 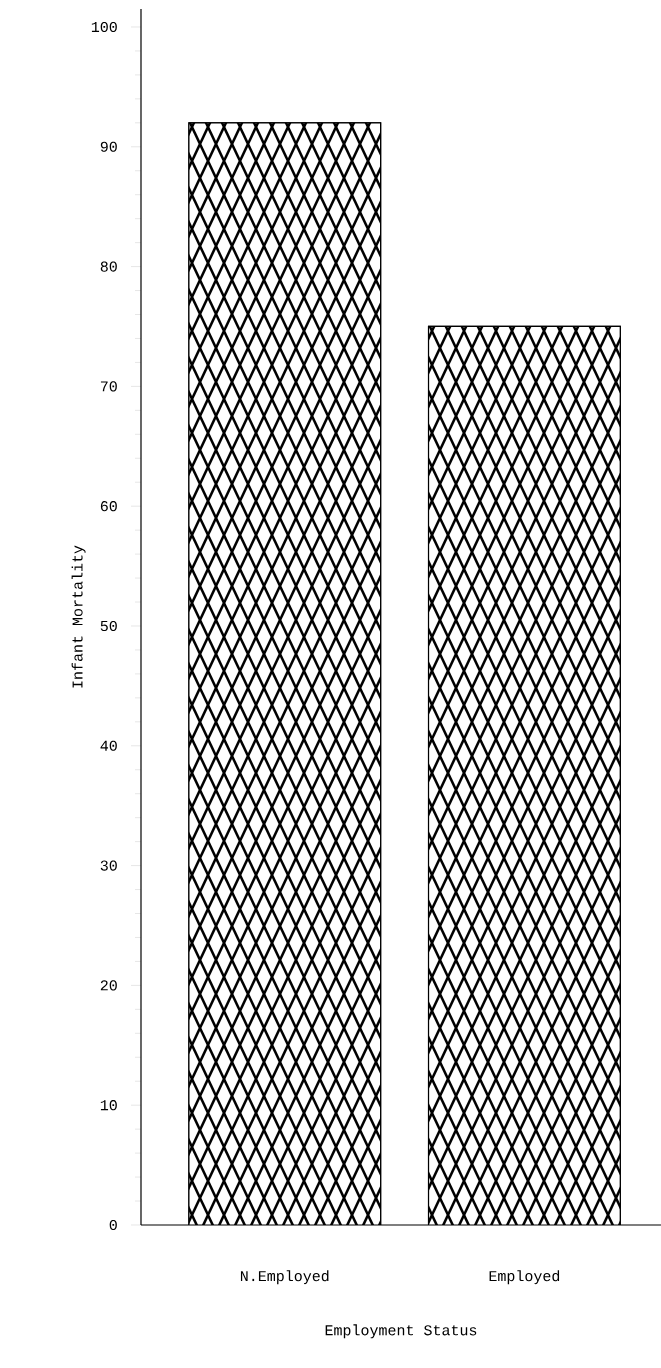 I want to click on y-tick-label: 50, so click(x=108, y=626).